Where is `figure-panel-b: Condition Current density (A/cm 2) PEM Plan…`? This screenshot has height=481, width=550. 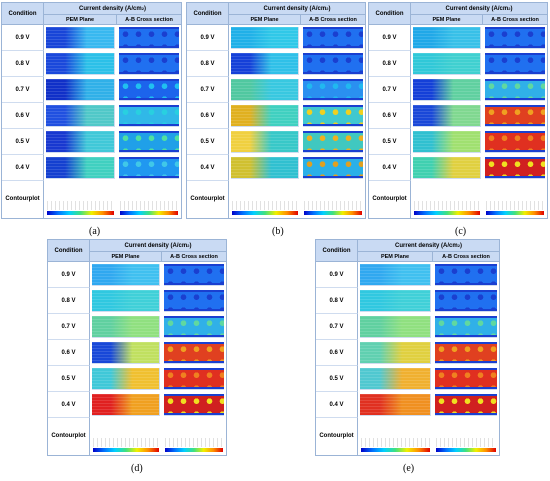 figure-panel-b: Condition Current density (A/cm 2) PEM Plan… is located at coordinates (276, 110).